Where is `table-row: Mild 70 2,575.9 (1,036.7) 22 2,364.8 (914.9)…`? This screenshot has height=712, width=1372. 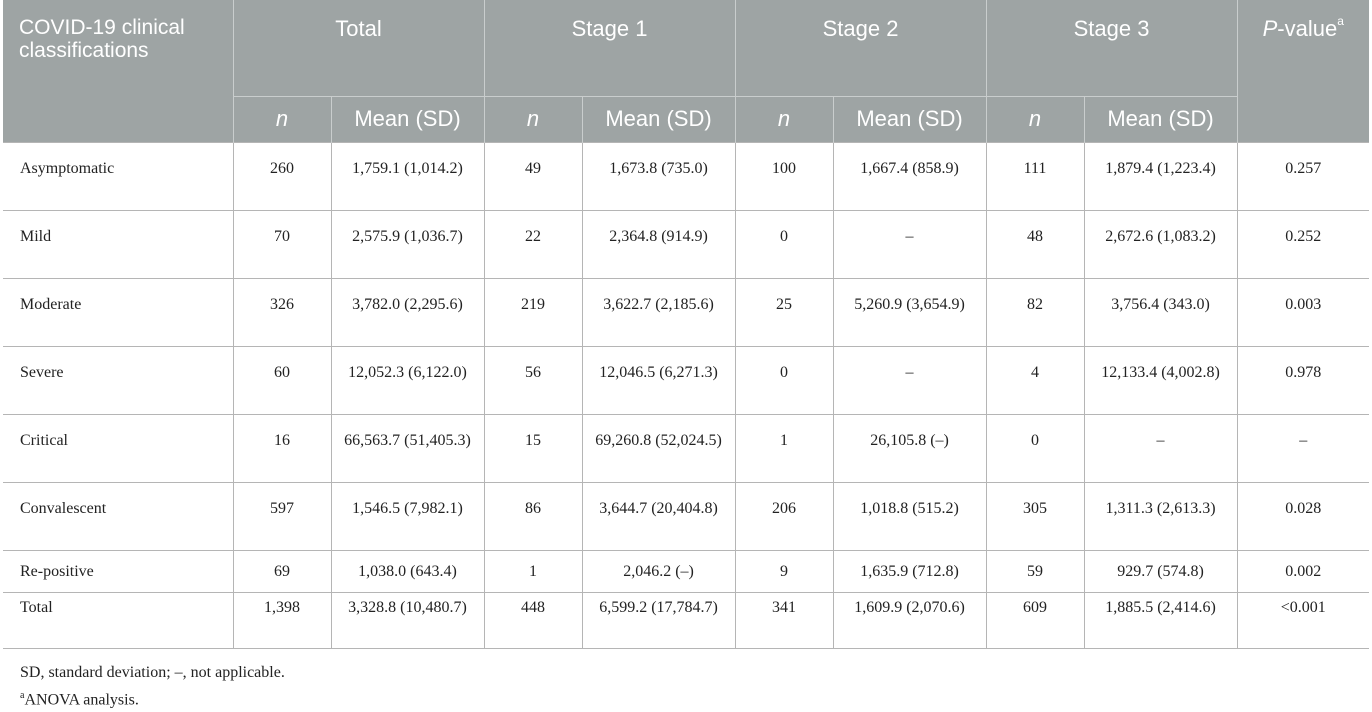 table-row: Mild 70 2,575.9 (1,036.7) 22 2,364.8 (914.9)… is located at coordinates (686, 243).